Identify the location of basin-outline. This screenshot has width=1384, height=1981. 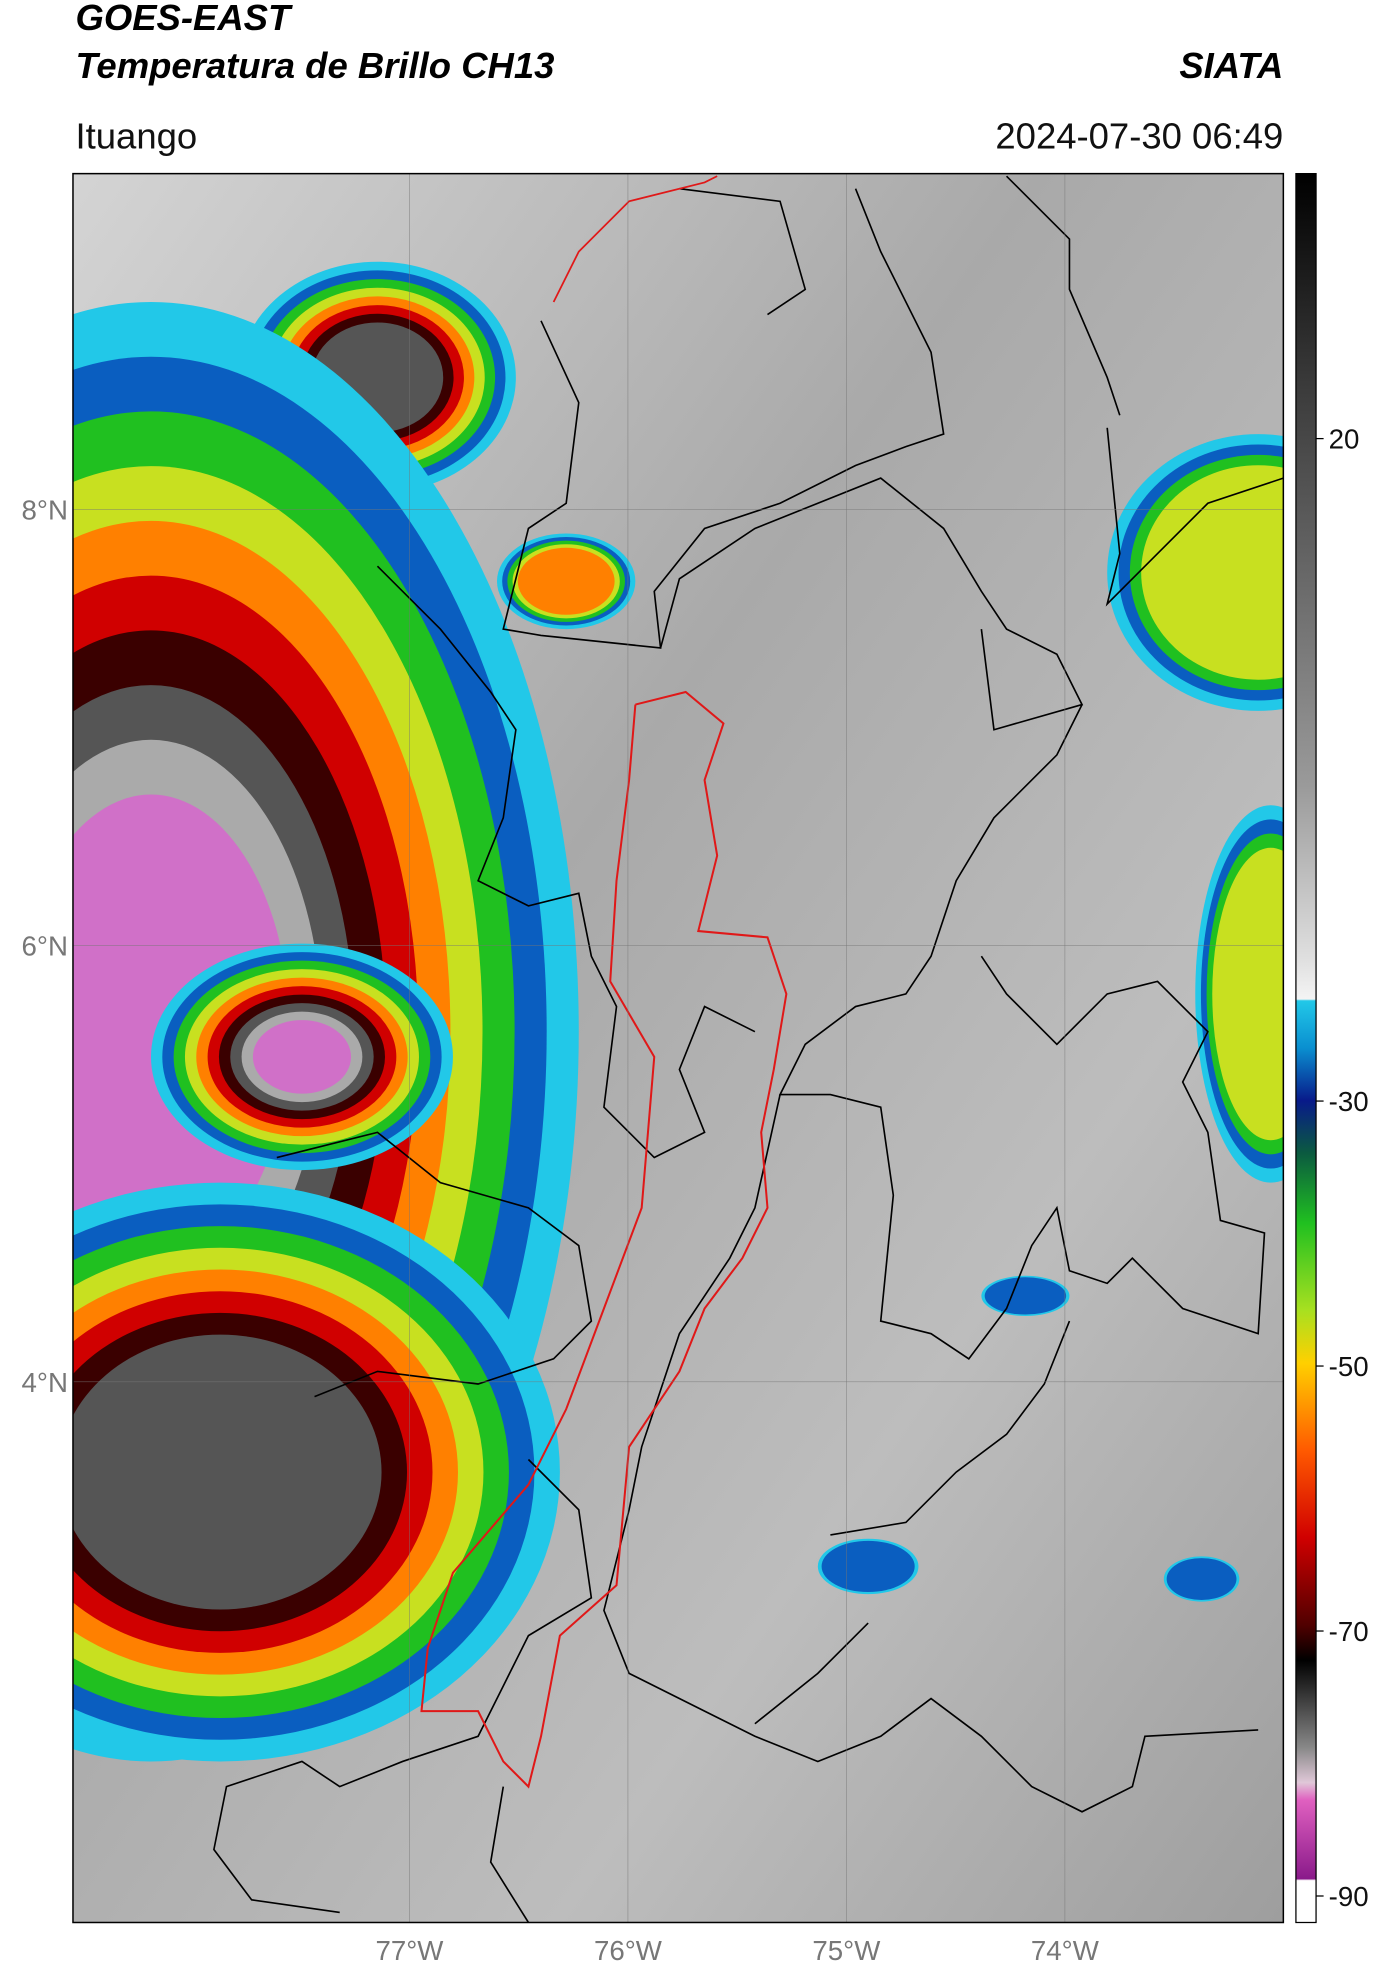
(604, 1239).